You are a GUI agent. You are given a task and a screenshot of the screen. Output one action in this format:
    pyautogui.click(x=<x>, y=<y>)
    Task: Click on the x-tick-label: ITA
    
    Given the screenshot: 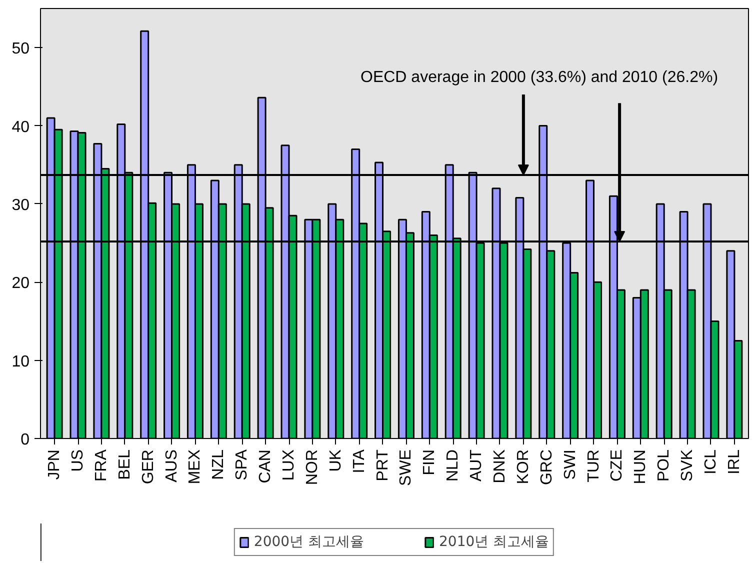 What is the action you would take?
    pyautogui.click(x=359, y=461)
    